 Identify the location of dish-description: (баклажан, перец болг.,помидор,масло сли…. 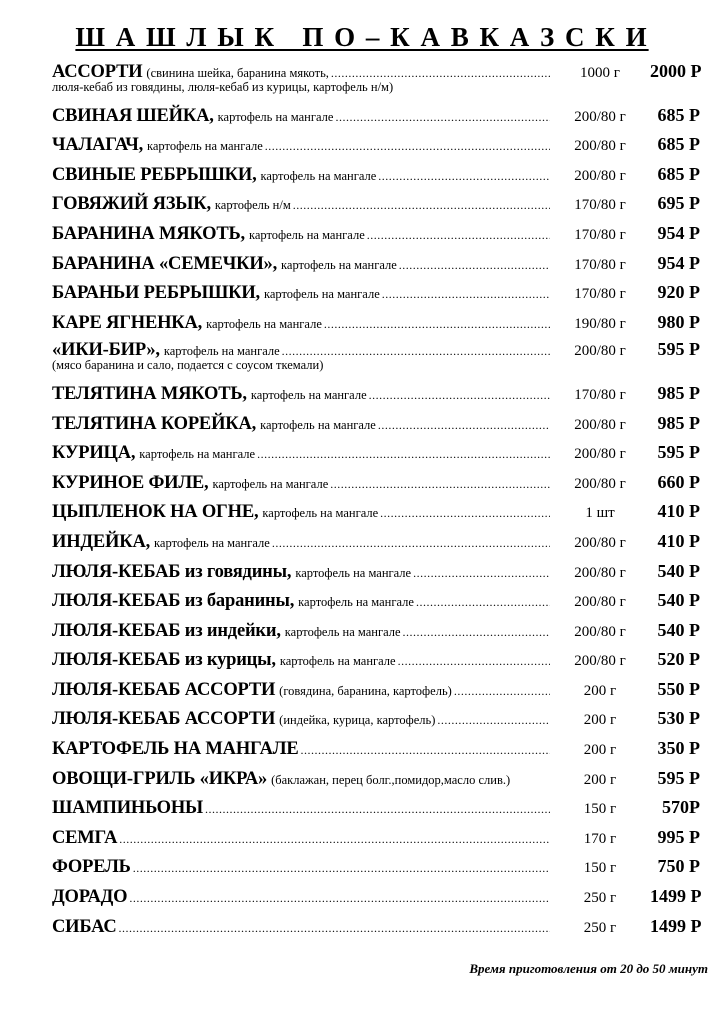
(391, 779).